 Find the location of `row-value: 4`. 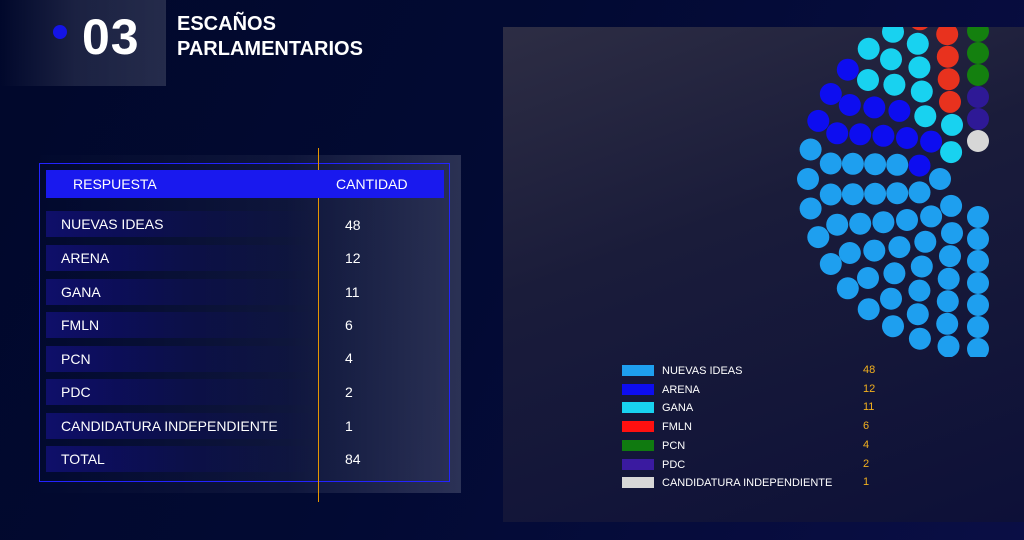

row-value: 4 is located at coordinates (349, 358).